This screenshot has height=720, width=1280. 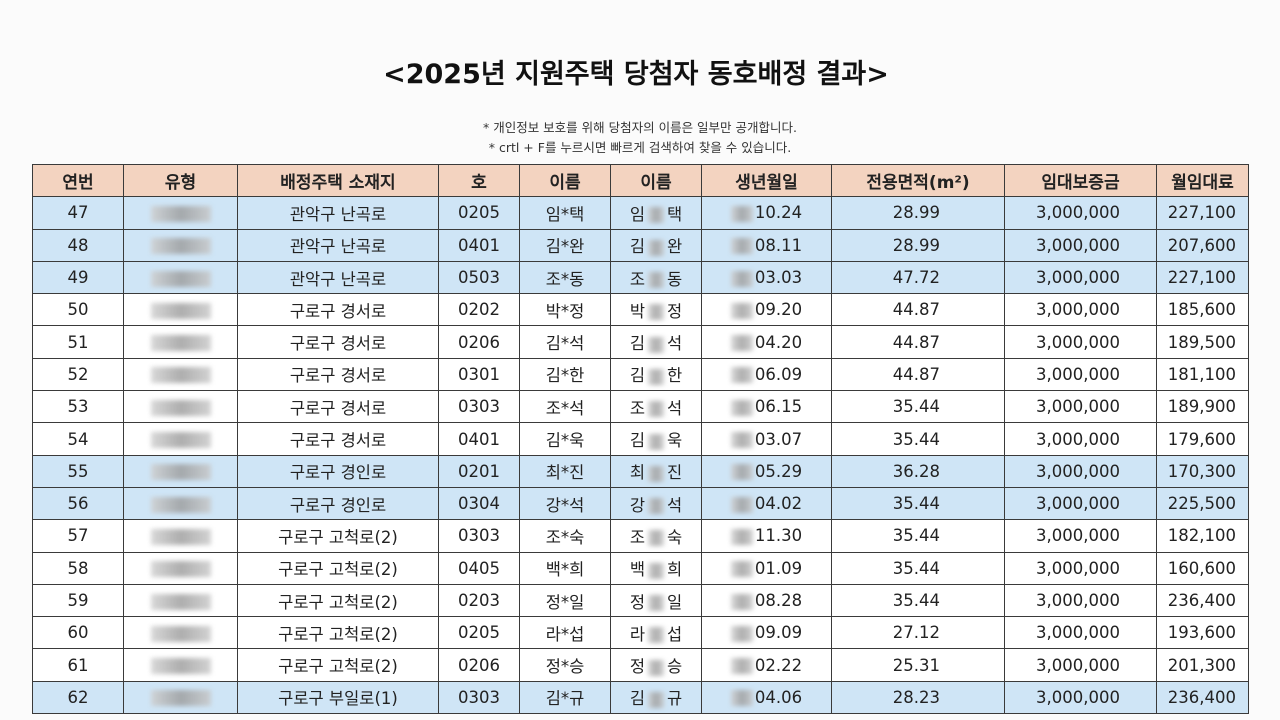 I want to click on column-header: 전용면적(m²), so click(x=918, y=180).